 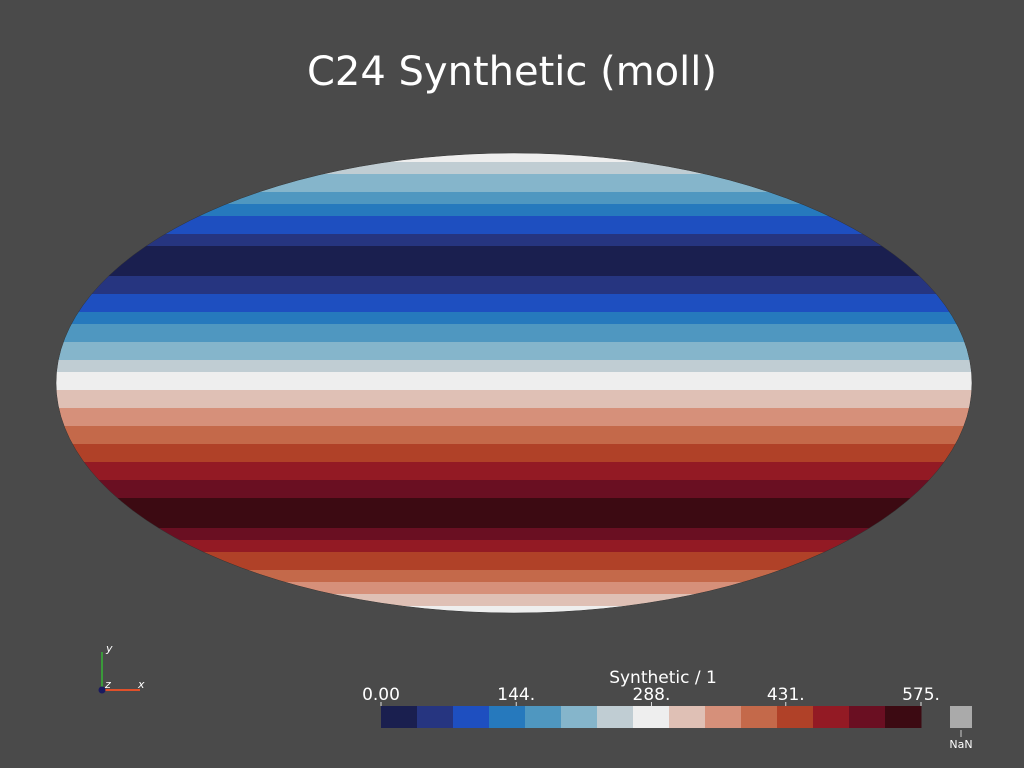 I want to click on colorbar-tick-label: 0.00, so click(x=381, y=695).